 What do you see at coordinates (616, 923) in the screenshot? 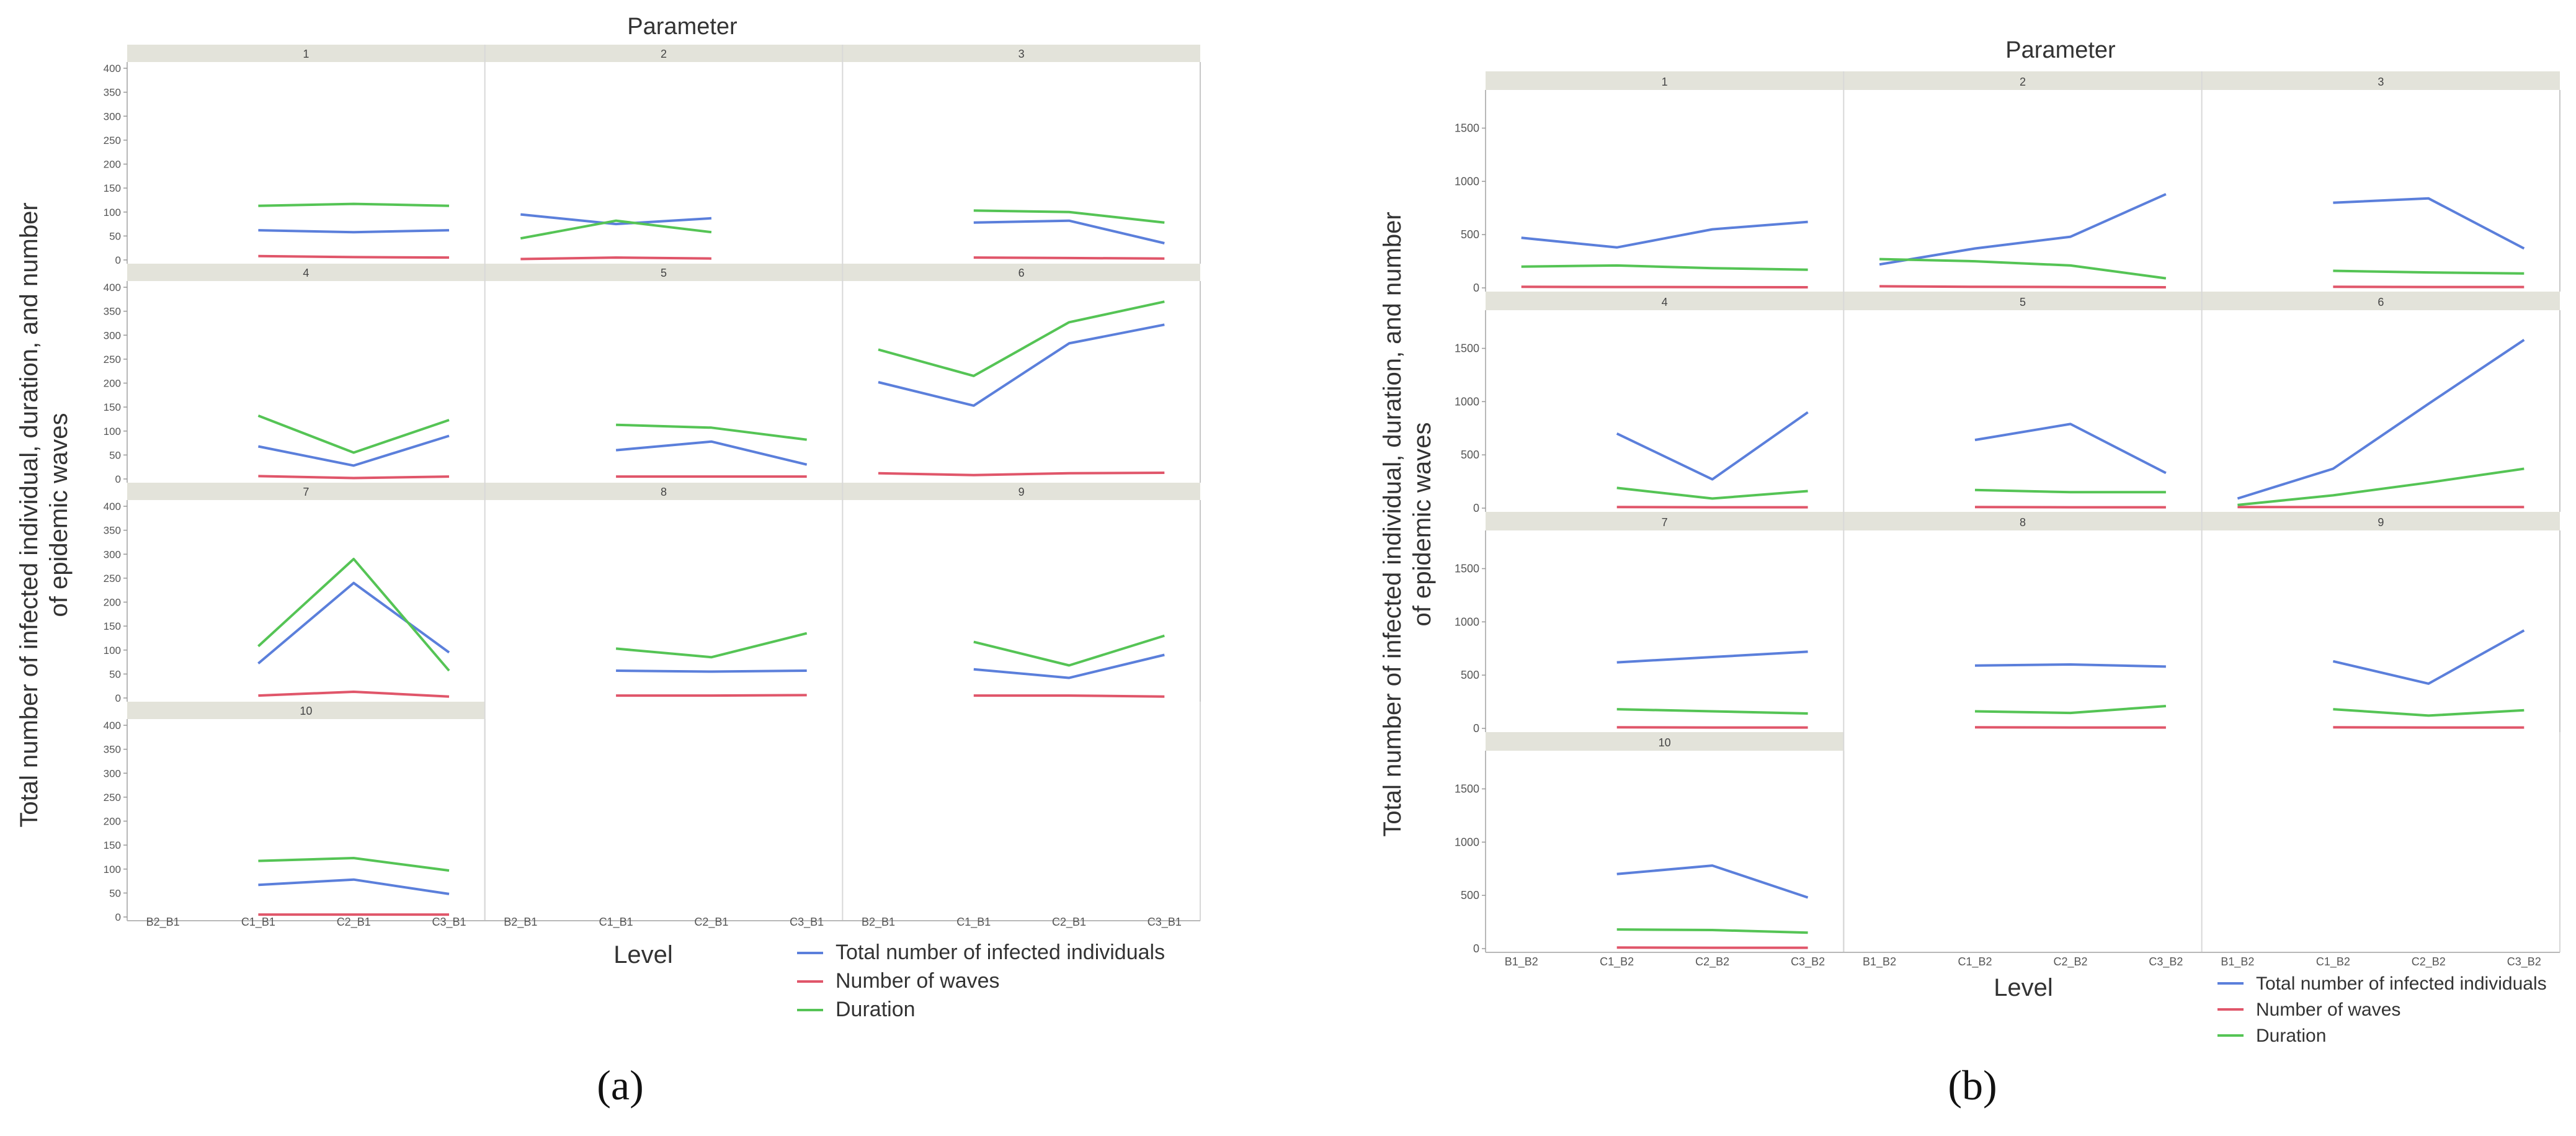
I see `x-tick-label: C1_B1` at bounding box center [616, 923].